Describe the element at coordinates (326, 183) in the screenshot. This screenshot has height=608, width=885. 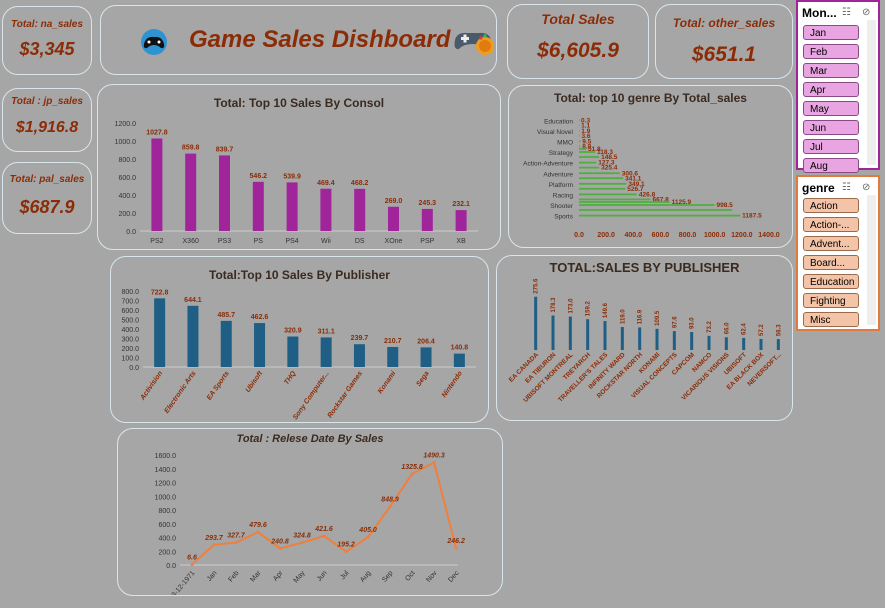
I see `data-label: 469.4` at that location.